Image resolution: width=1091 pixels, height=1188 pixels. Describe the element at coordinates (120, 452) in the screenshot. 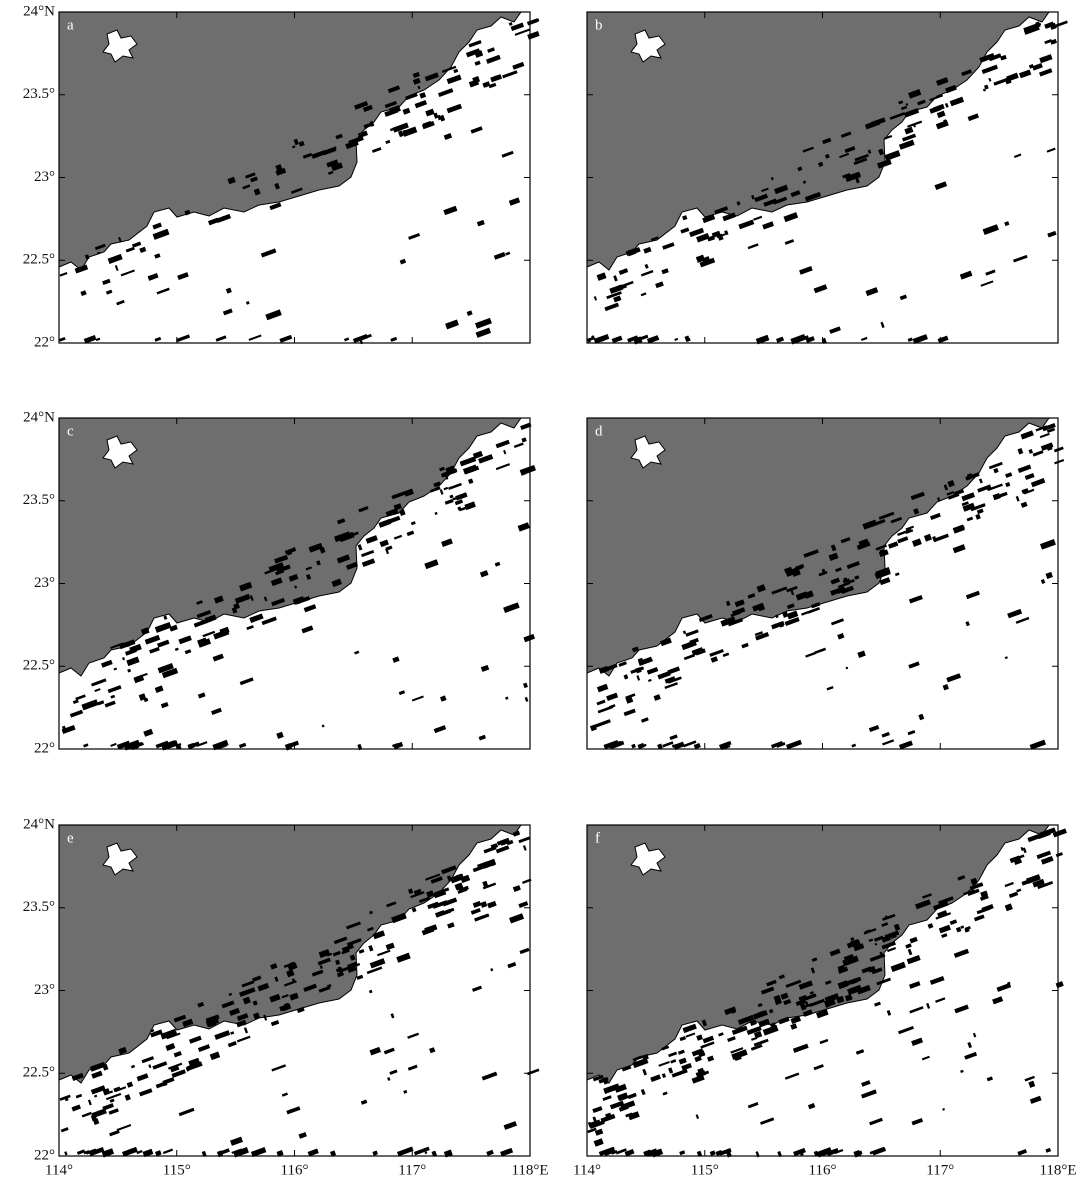

I see `inland-water` at that location.